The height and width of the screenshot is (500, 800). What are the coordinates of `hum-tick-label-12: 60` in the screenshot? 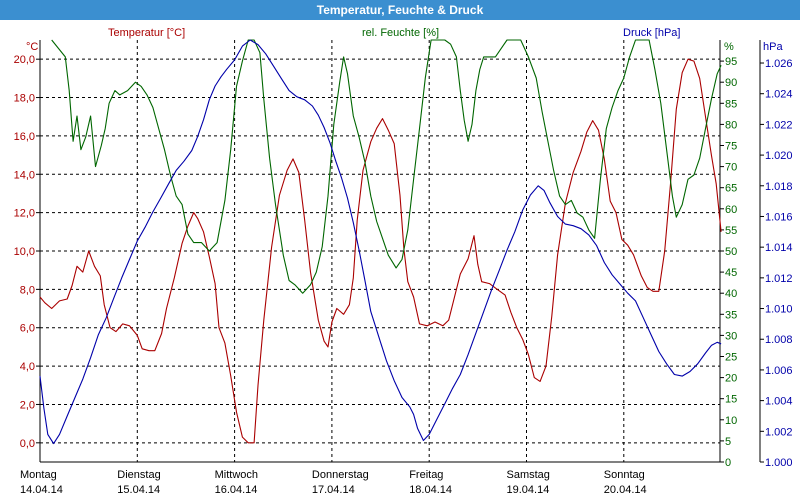 It's located at (731, 210).